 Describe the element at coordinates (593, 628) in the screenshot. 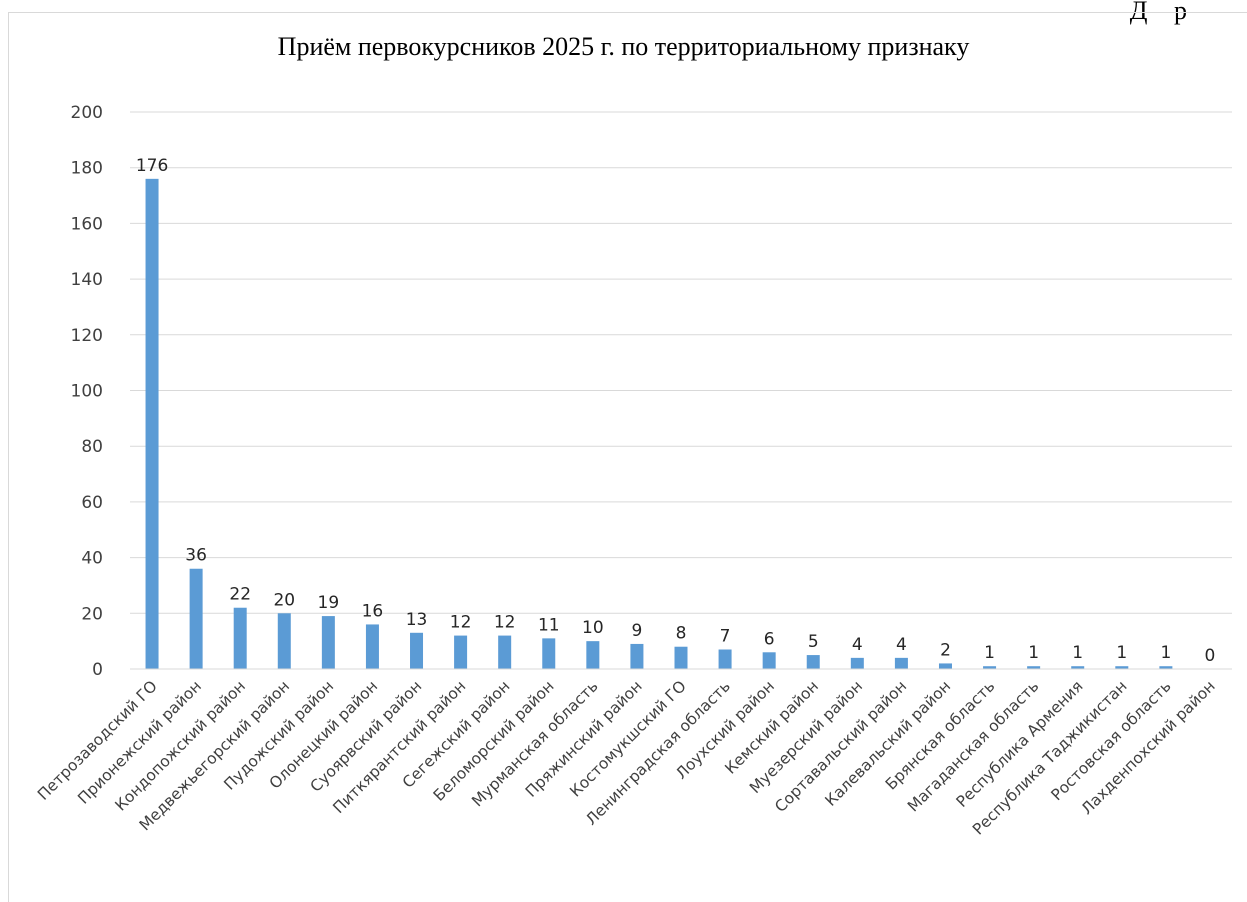

I see `data-label: 10` at that location.